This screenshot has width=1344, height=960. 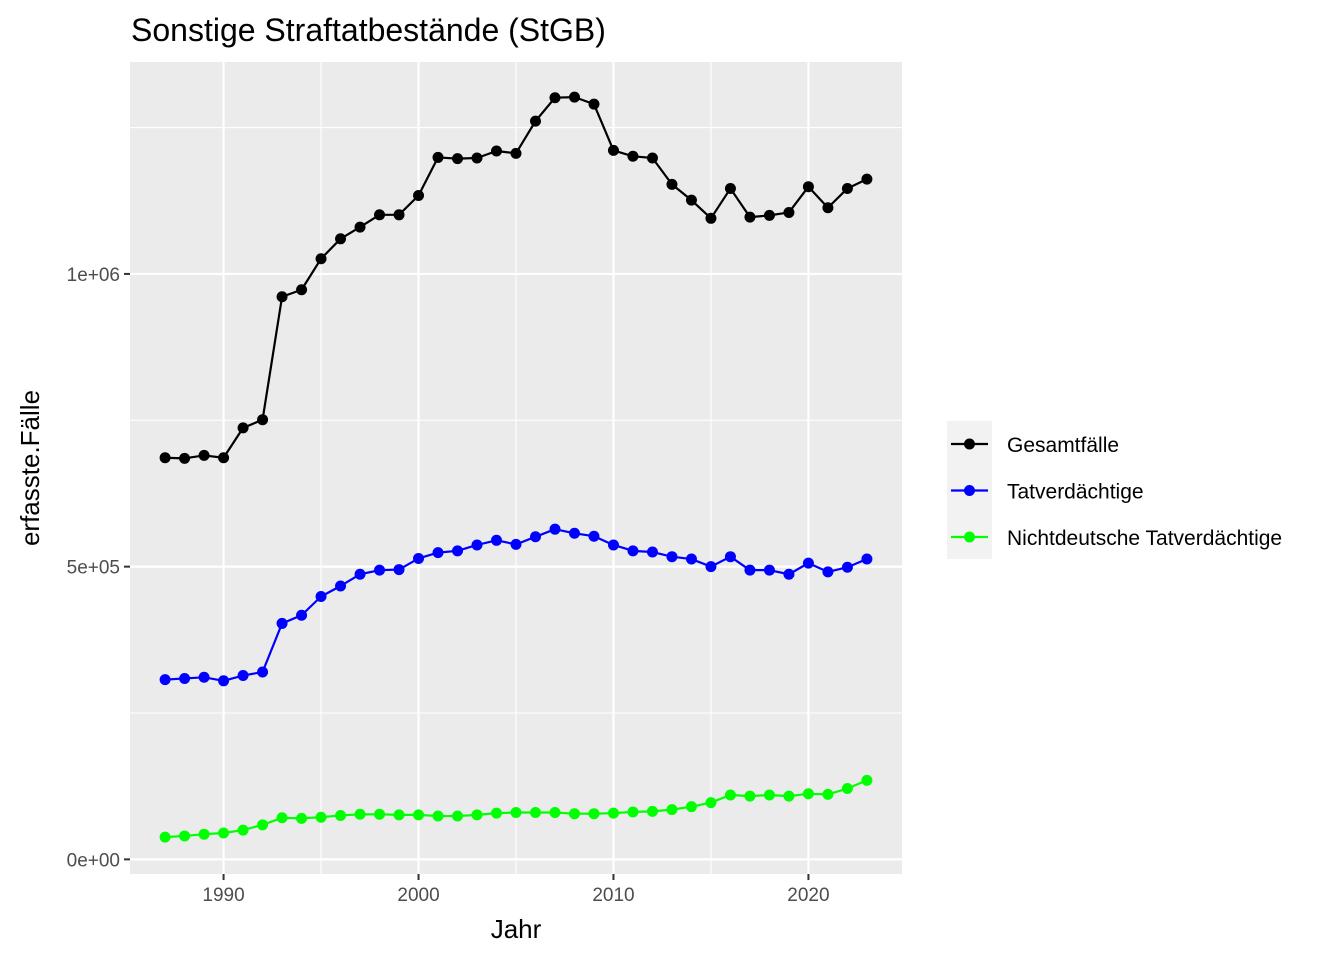 I want to click on legend-item: Nichtdeutsche Tatverdächtige, so click(x=1116, y=538).